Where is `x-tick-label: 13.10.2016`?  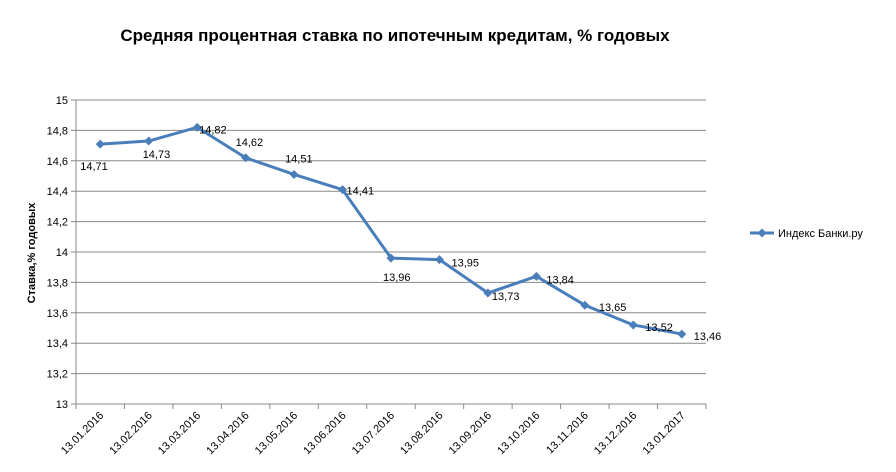 x-tick-label: 13.10.2016 is located at coordinates (518, 433).